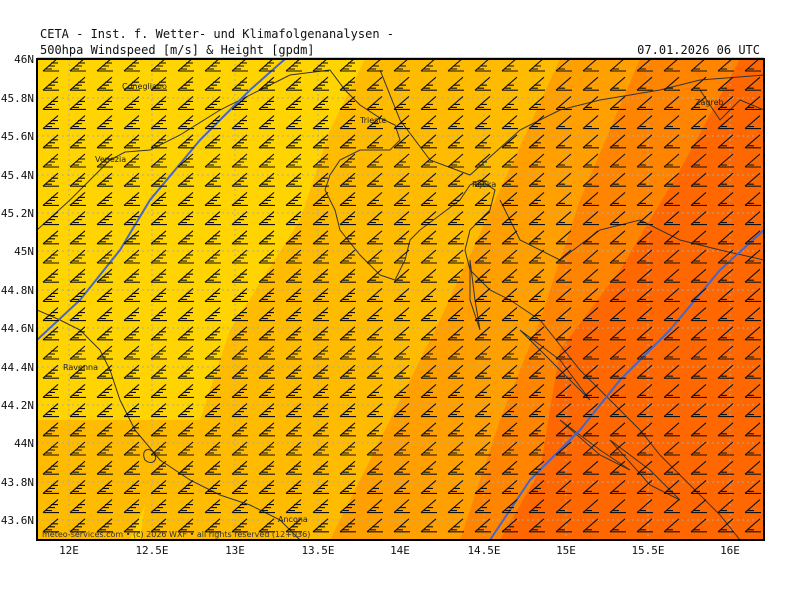 The image size is (800, 600). I want to click on lon-tick-label: 15E, so click(566, 550).